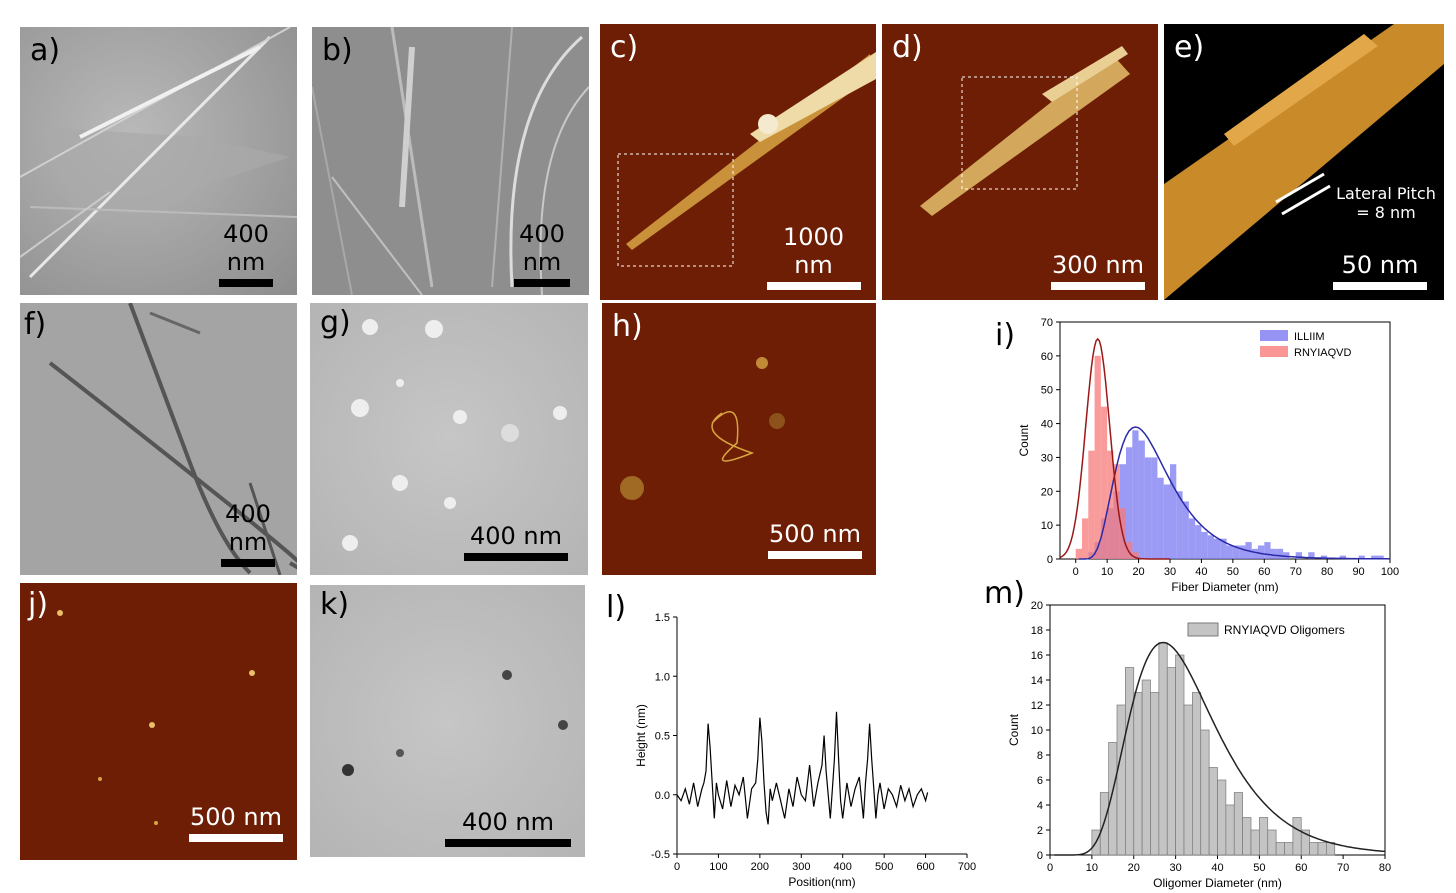  Describe the element at coordinates (1050, 868) in the screenshot. I see `chart-m-x-tick-label: 0` at that location.